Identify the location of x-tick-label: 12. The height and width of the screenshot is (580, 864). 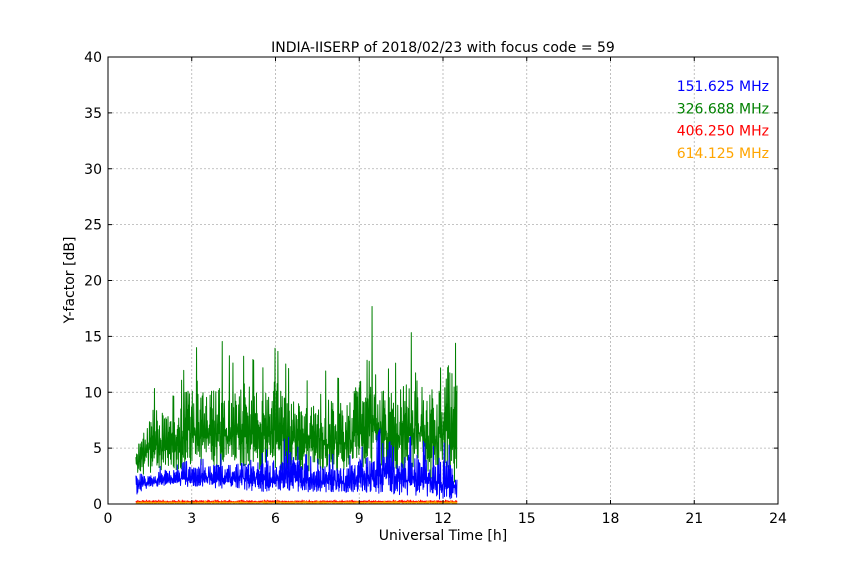
(443, 519).